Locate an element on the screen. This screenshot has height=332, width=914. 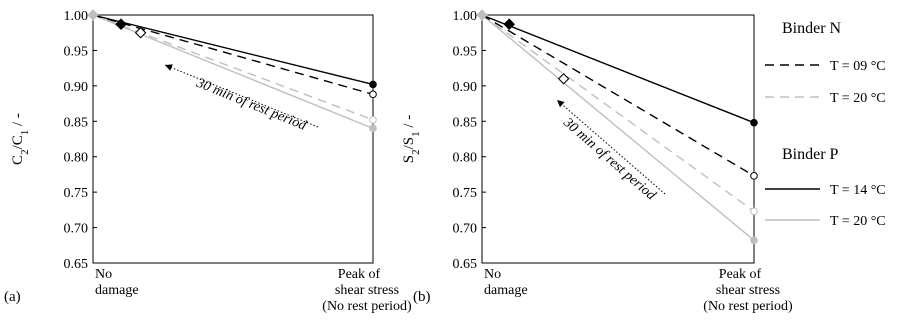
y-axis-label: S2/S1 / - is located at coordinates (411, 139).